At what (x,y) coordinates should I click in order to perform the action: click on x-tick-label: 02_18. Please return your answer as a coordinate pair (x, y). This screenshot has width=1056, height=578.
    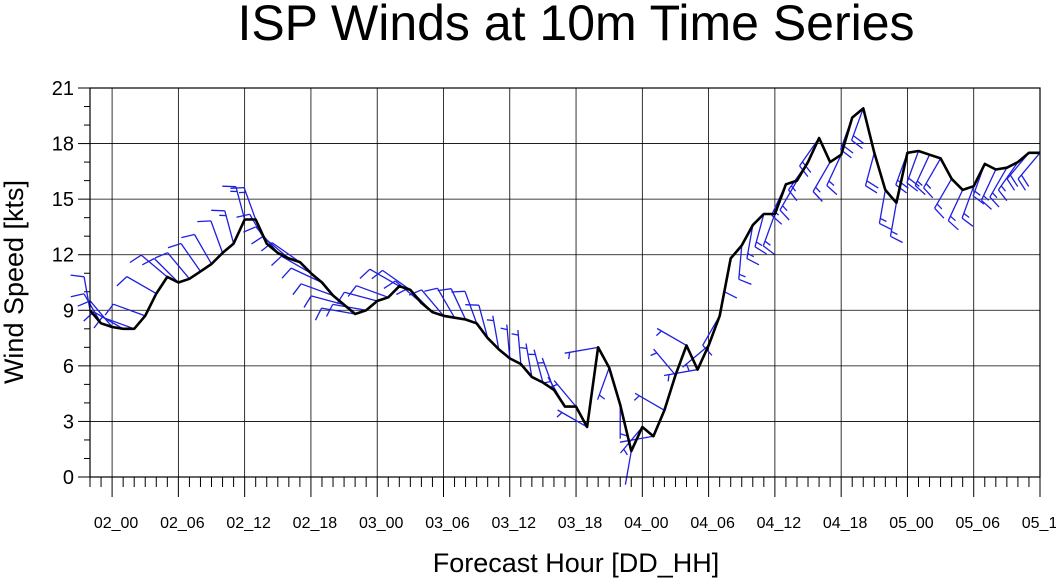
    Looking at the image, I should click on (315, 523).